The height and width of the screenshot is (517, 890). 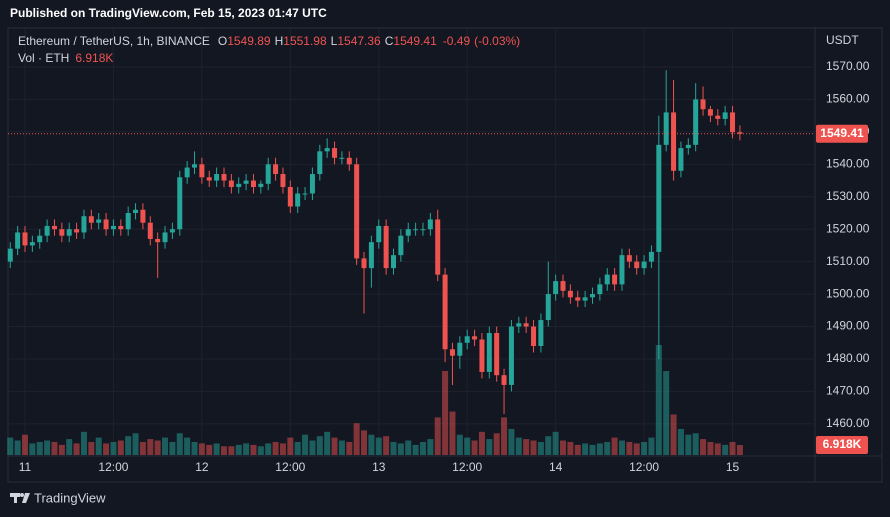 What do you see at coordinates (848, 358) in the screenshot?
I see `y-tick-label: 1480.00` at bounding box center [848, 358].